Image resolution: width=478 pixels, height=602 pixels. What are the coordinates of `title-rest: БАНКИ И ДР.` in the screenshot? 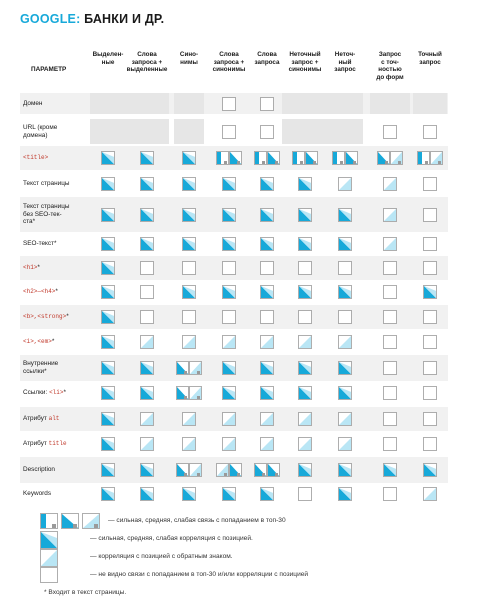 It's located at (122, 19).